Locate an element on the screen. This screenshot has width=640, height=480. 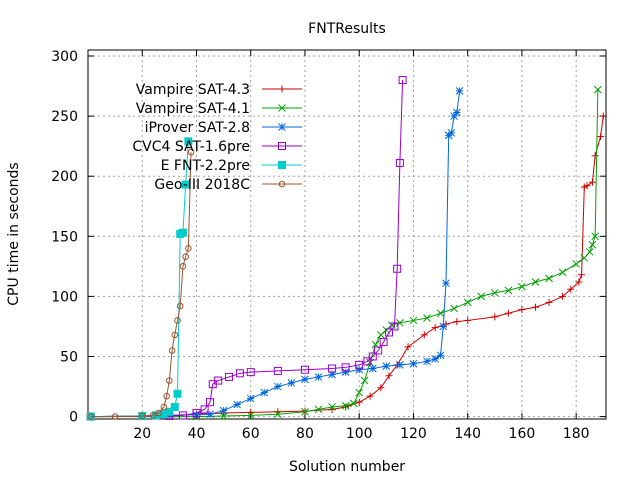
series-line is located at coordinates (141, 285).